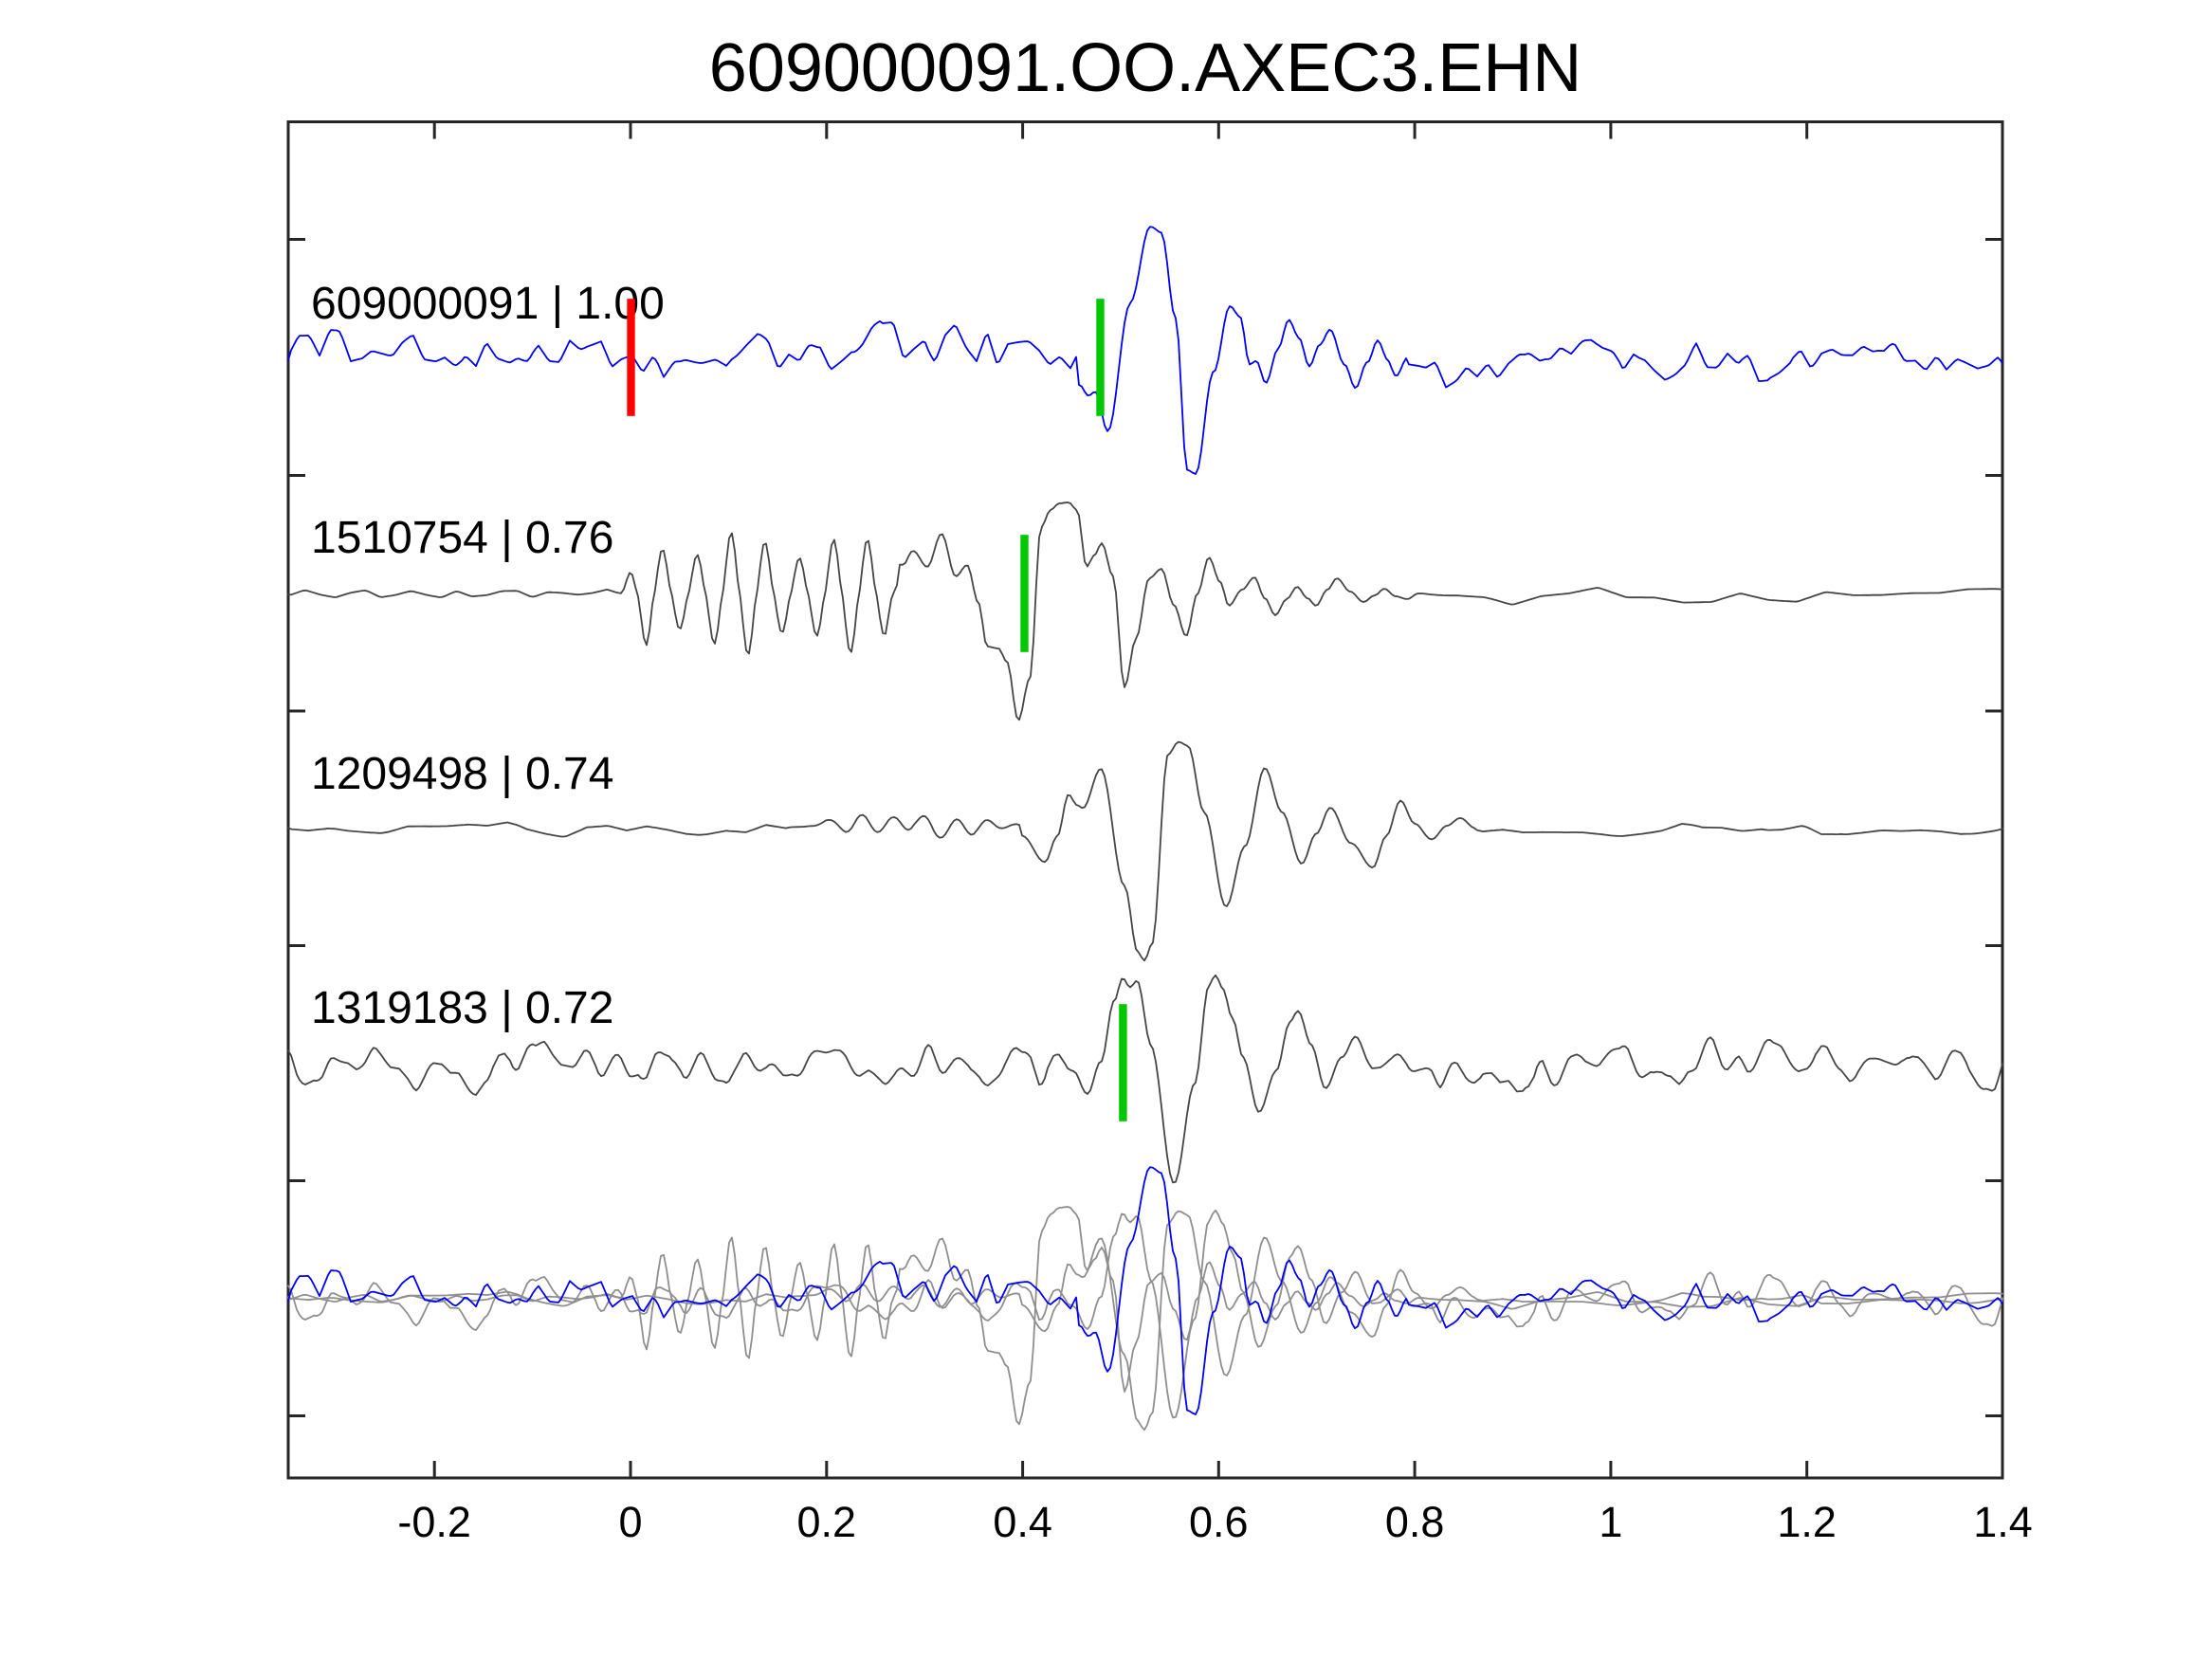  What do you see at coordinates (488, 304) in the screenshot?
I see `svg-text: 609000091 | 1.00` at bounding box center [488, 304].